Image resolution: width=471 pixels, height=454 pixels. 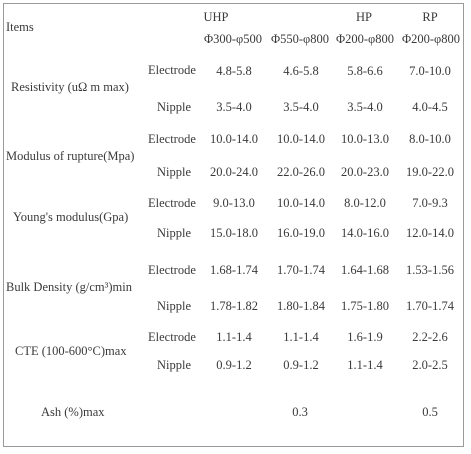 I want to click on table-cell: 20.0-23.0, so click(x=365, y=172).